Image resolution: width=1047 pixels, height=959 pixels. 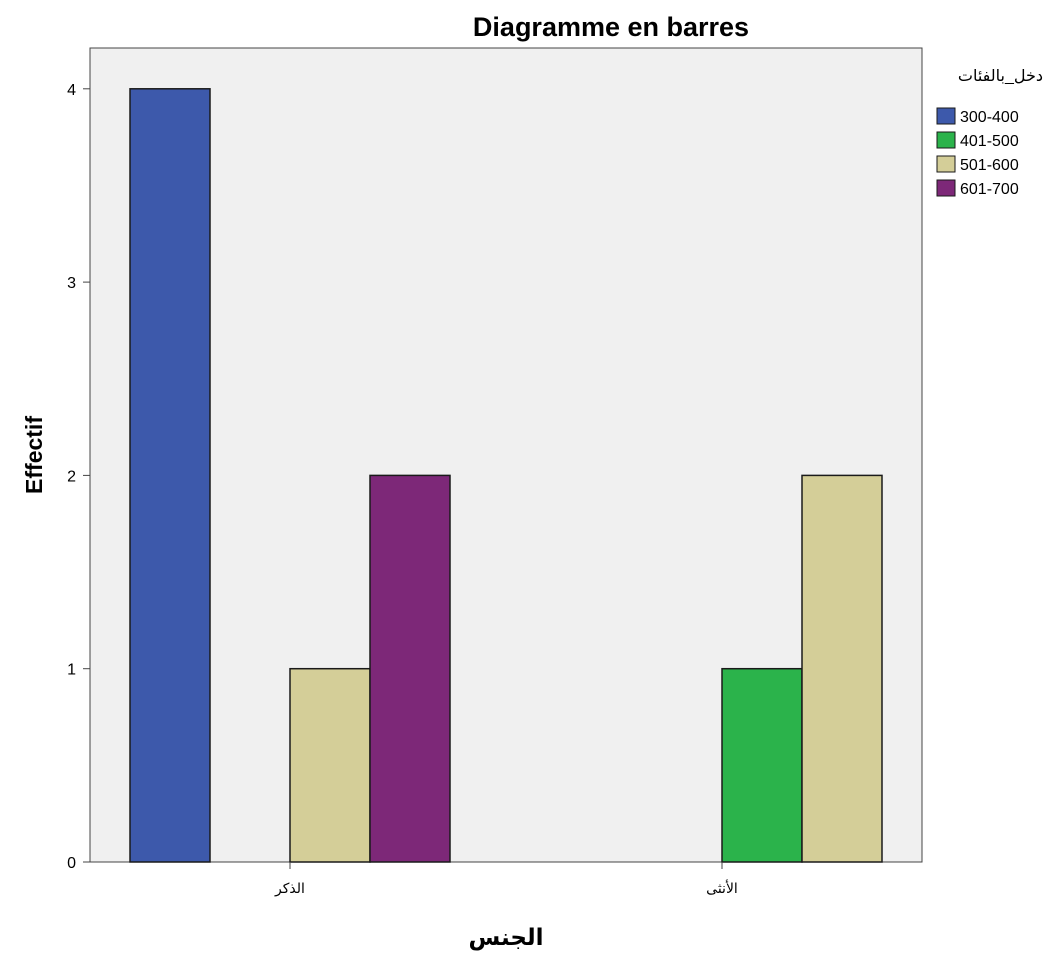 I want to click on y-tick-label: 3, so click(x=71, y=283).